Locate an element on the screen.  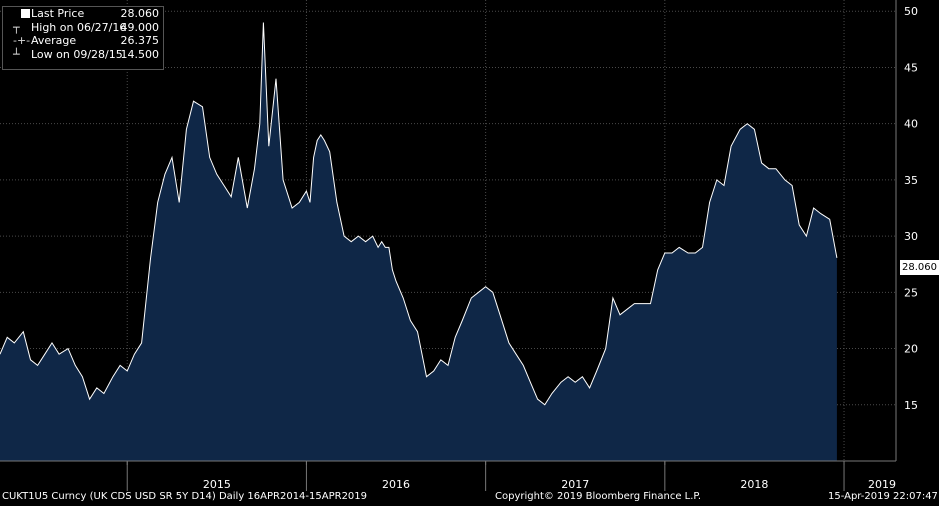
legend-low-value: 14.500 is located at coordinates (140, 54).